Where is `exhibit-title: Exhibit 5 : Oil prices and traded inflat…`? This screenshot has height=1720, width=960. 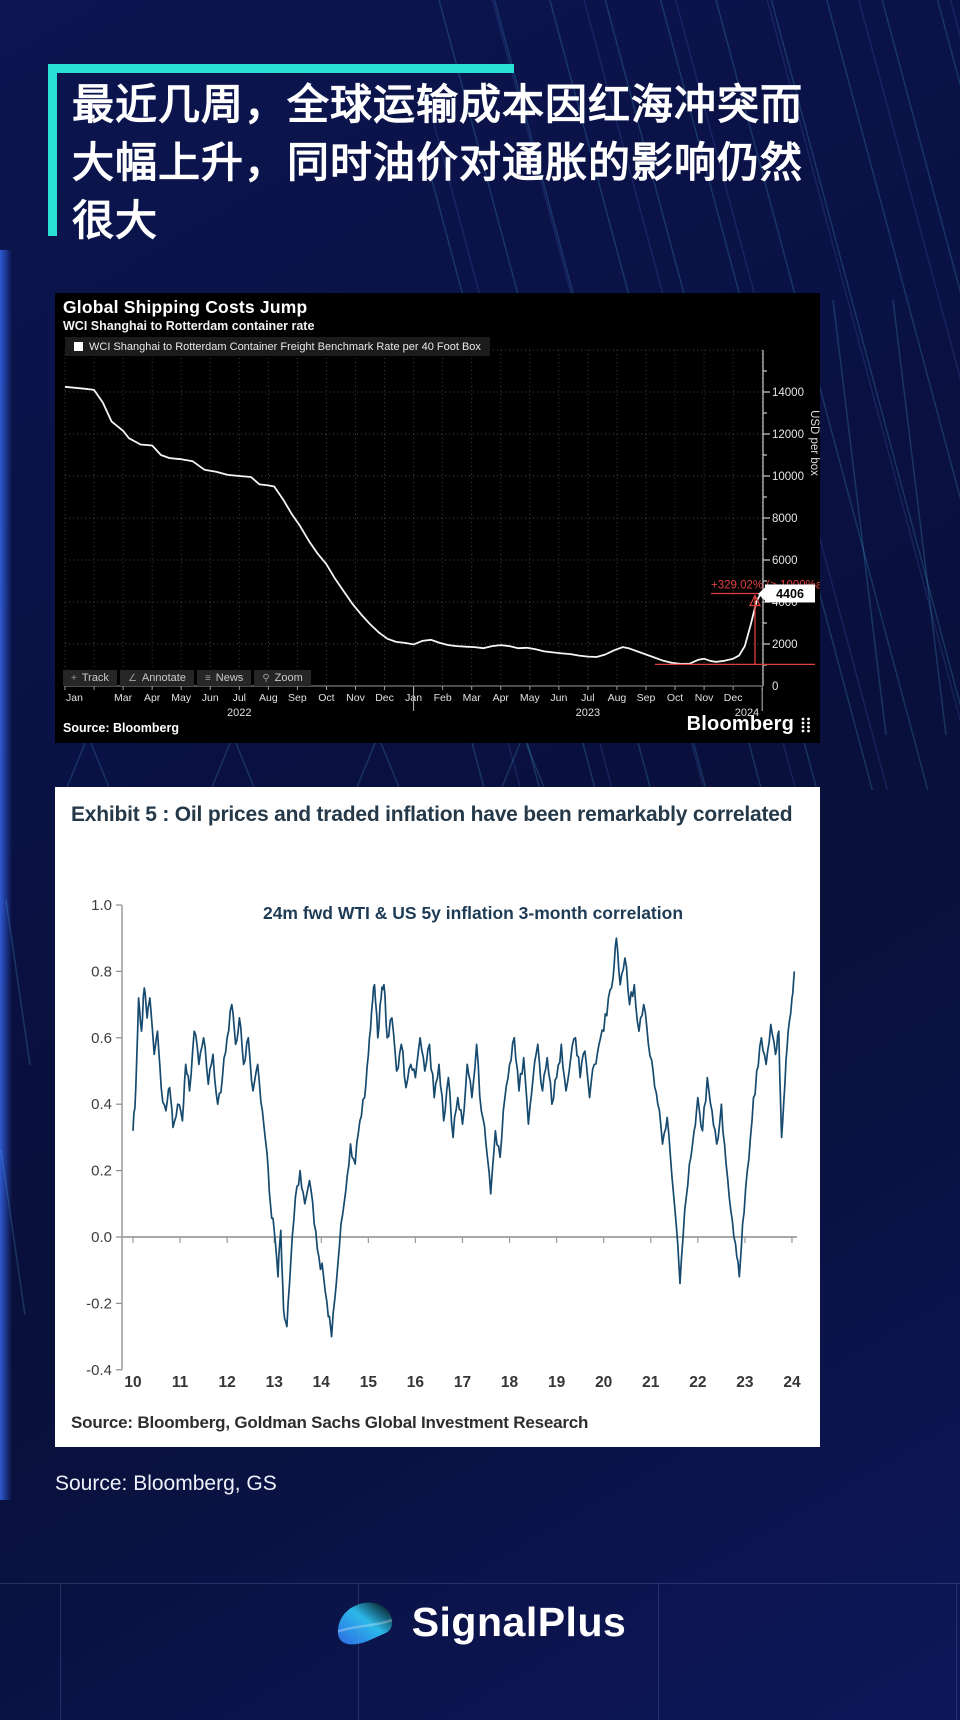 exhibit-title: Exhibit 5 : Oil prices and traded inflat… is located at coordinates (432, 814).